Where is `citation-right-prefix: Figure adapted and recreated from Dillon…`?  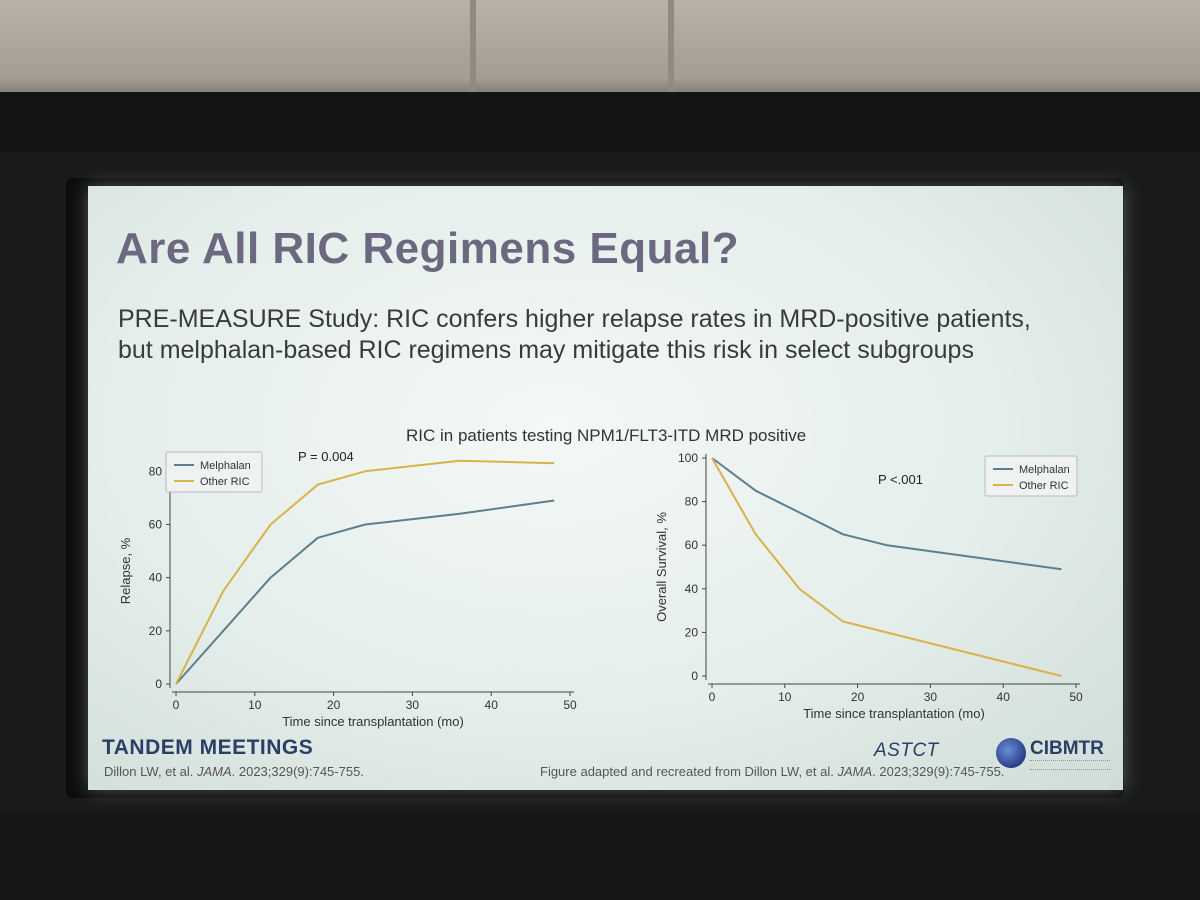 citation-right-prefix: Figure adapted and recreated from Dillon… is located at coordinates (689, 771).